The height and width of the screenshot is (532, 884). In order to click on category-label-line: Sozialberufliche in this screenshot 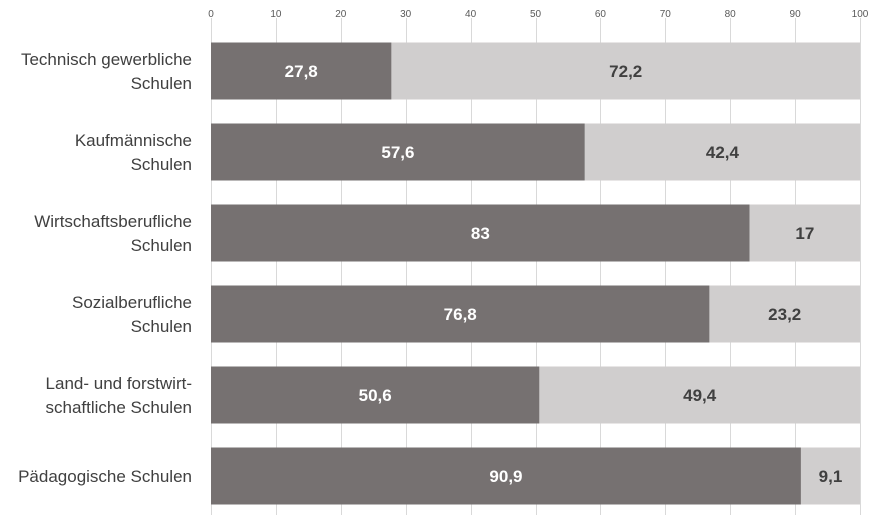, I will do `click(132, 302)`.